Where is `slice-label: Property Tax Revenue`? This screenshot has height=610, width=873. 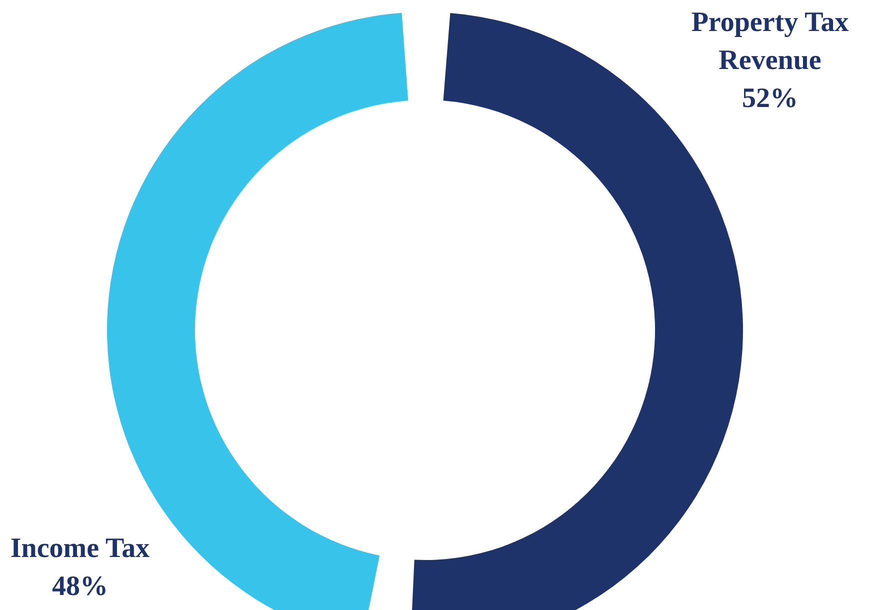 slice-label: Property Tax Revenue is located at coordinates (770, 41).